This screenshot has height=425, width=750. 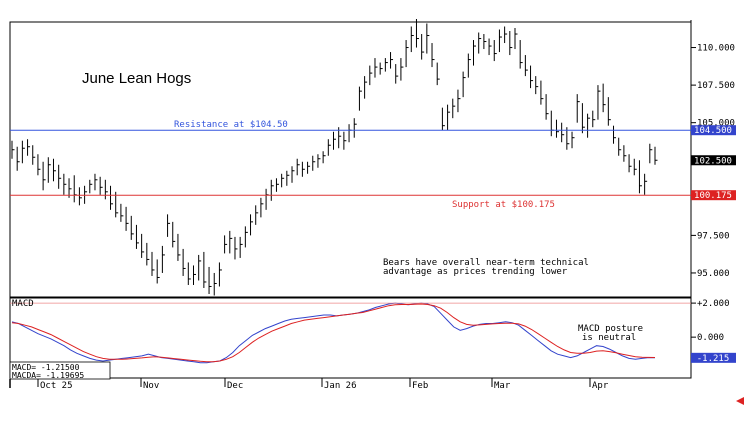 I want to click on macd-line, so click(x=333, y=333).